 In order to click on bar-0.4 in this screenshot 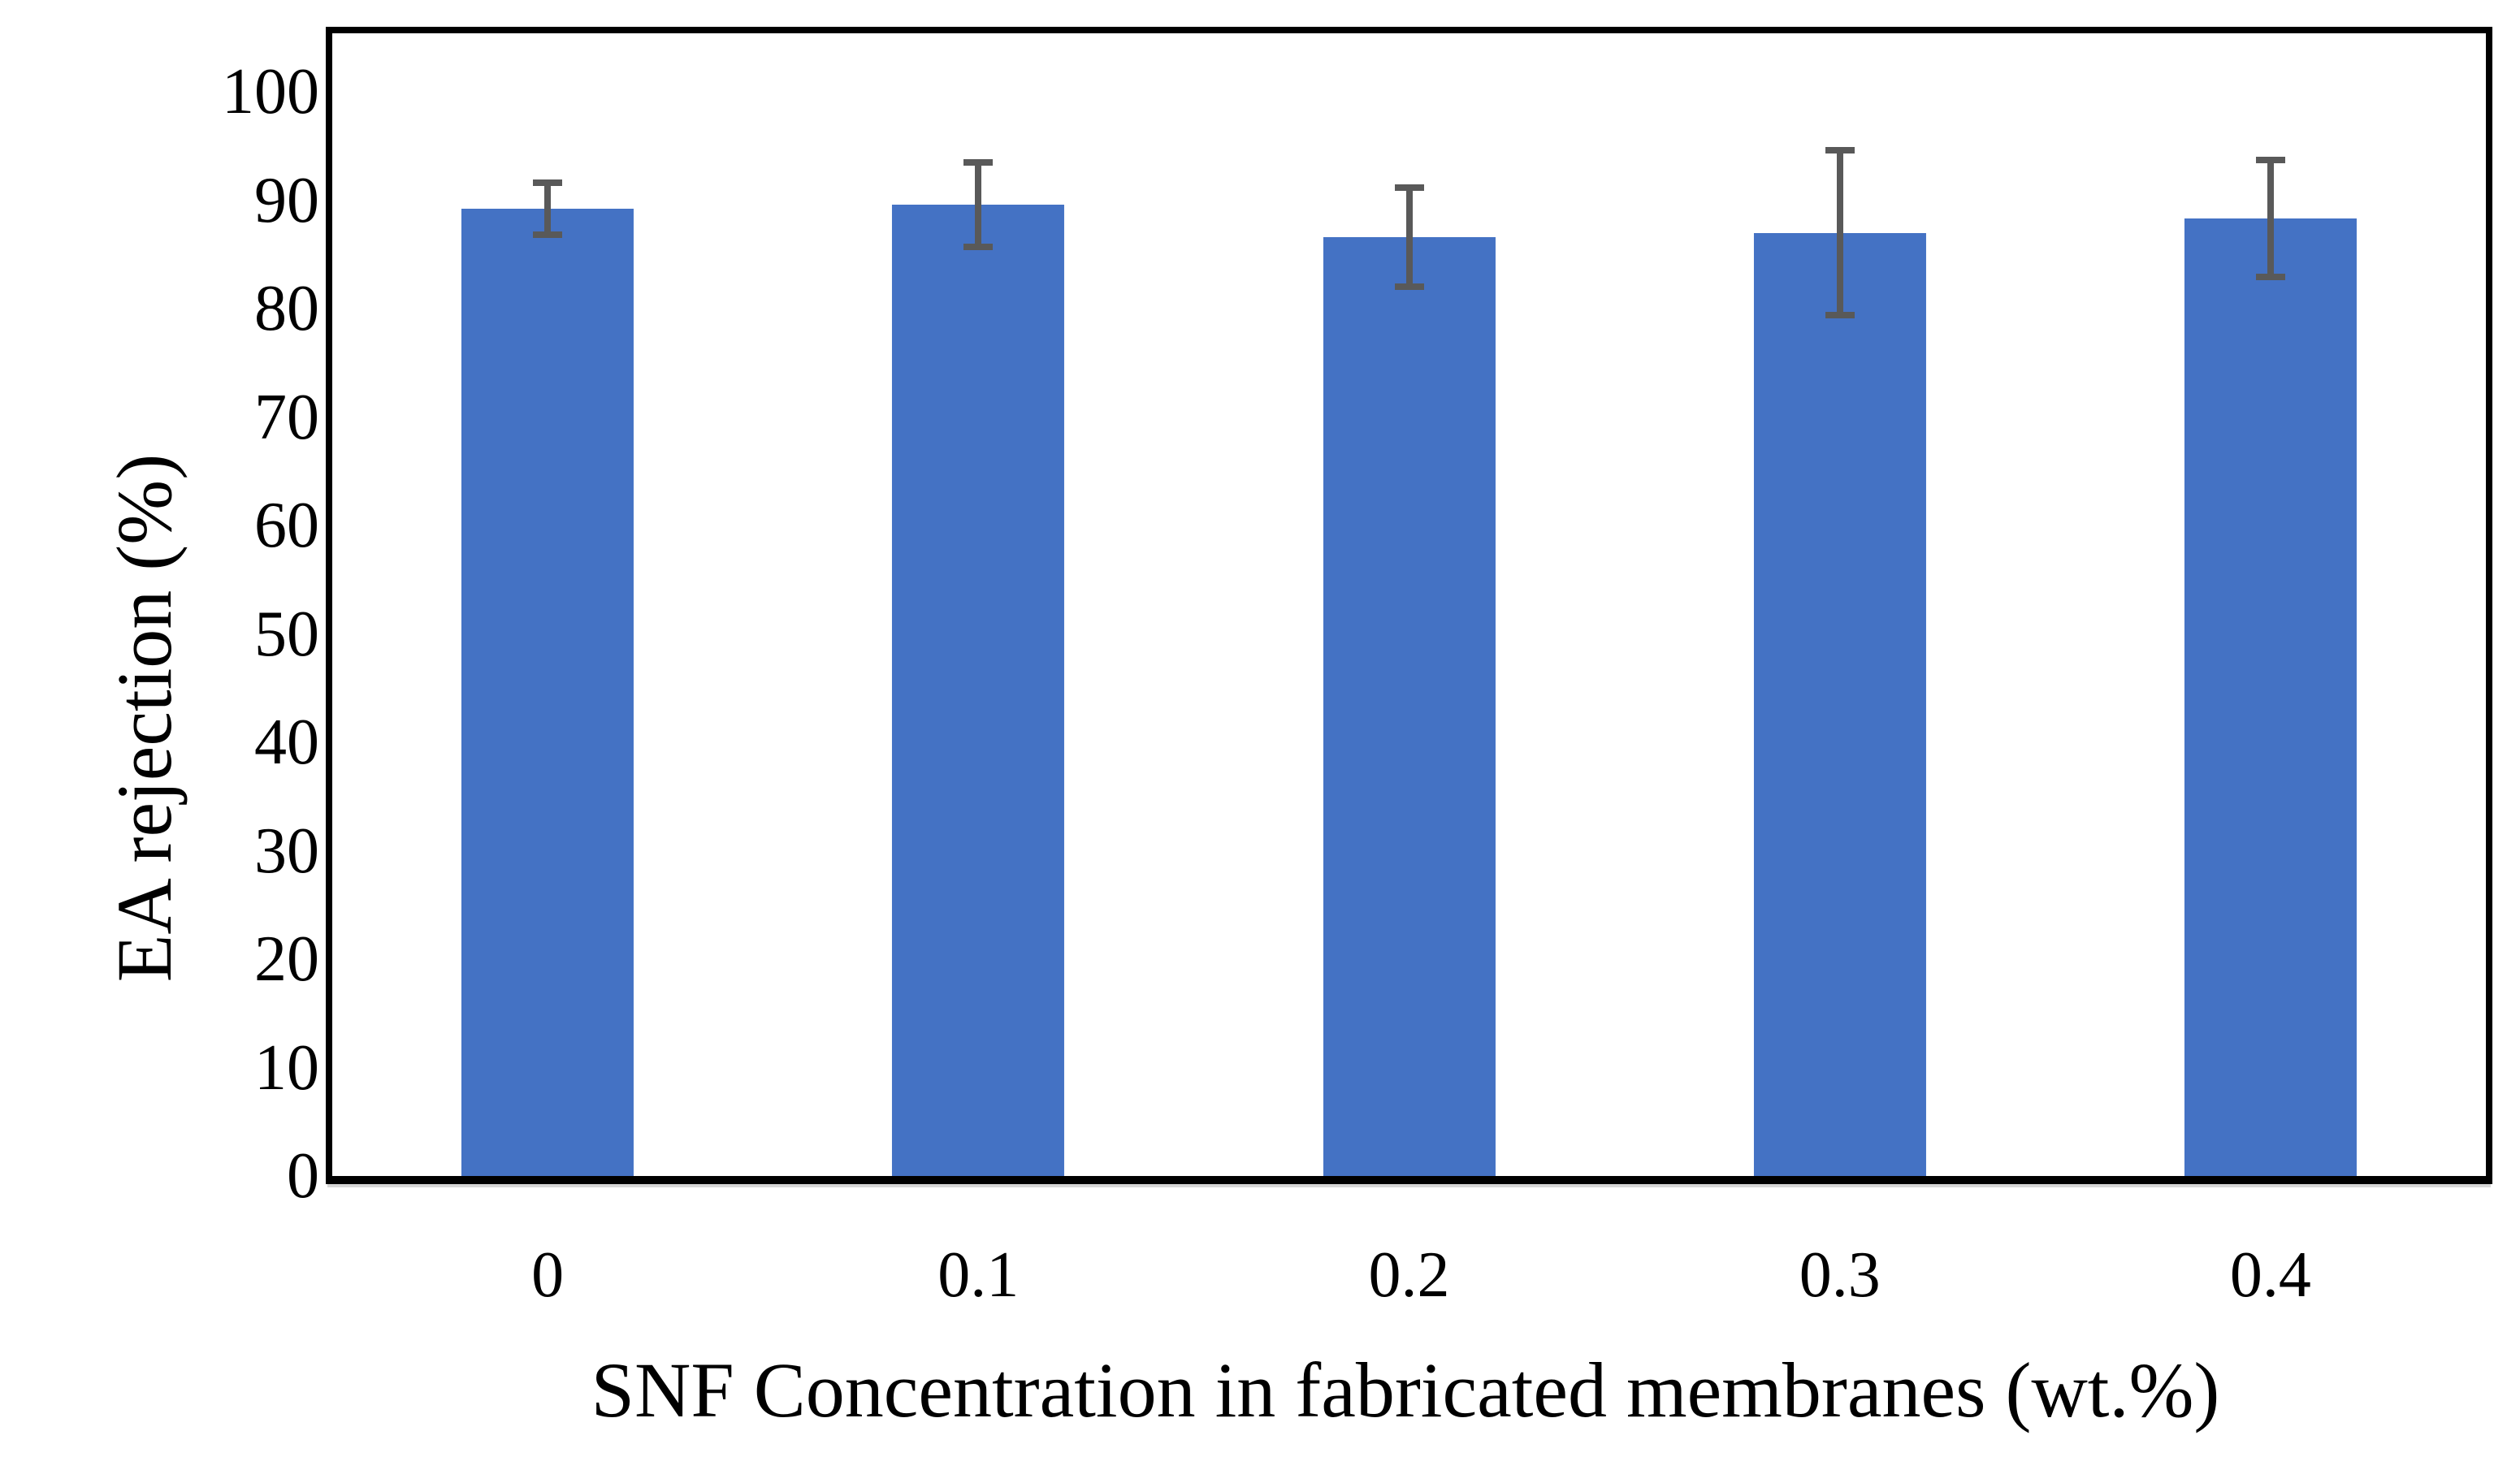, I will do `click(2270, 697)`.